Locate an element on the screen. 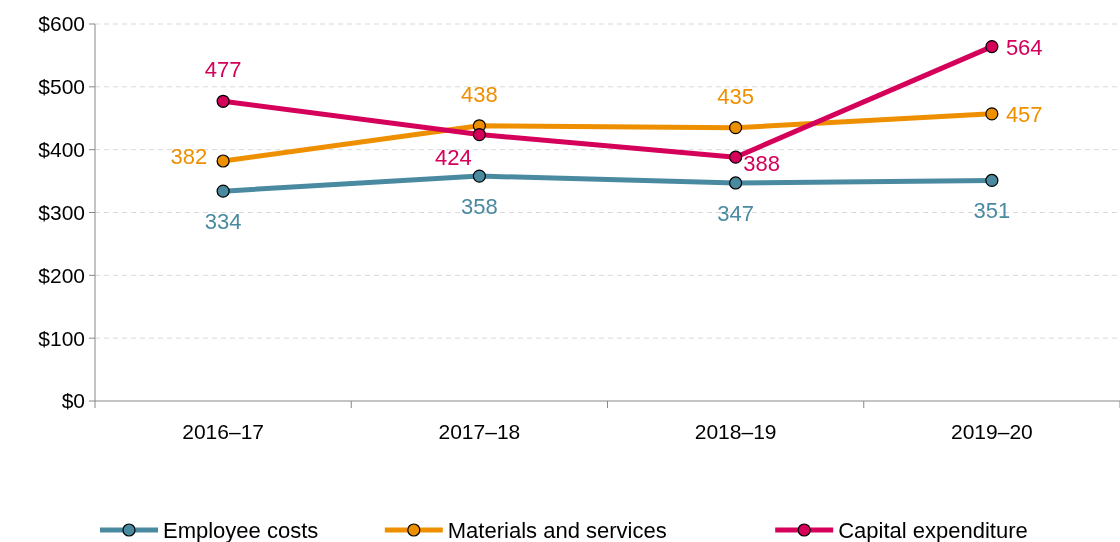  data-label: 477 is located at coordinates (223, 70).